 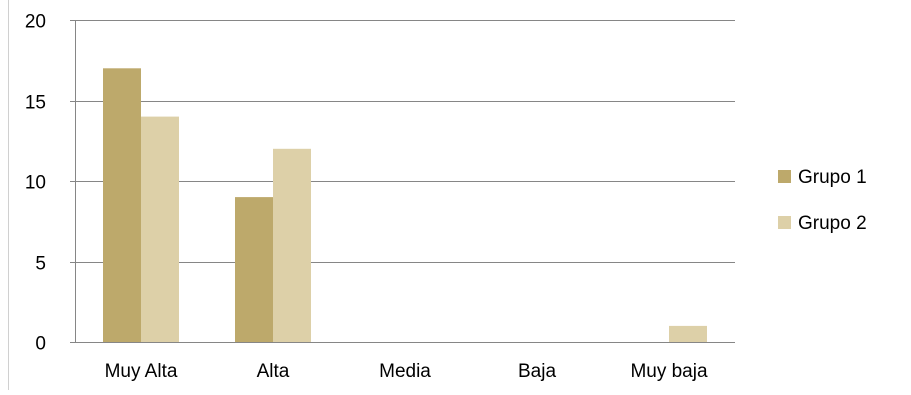 I want to click on y-tick-label: 20, so click(x=35, y=22).